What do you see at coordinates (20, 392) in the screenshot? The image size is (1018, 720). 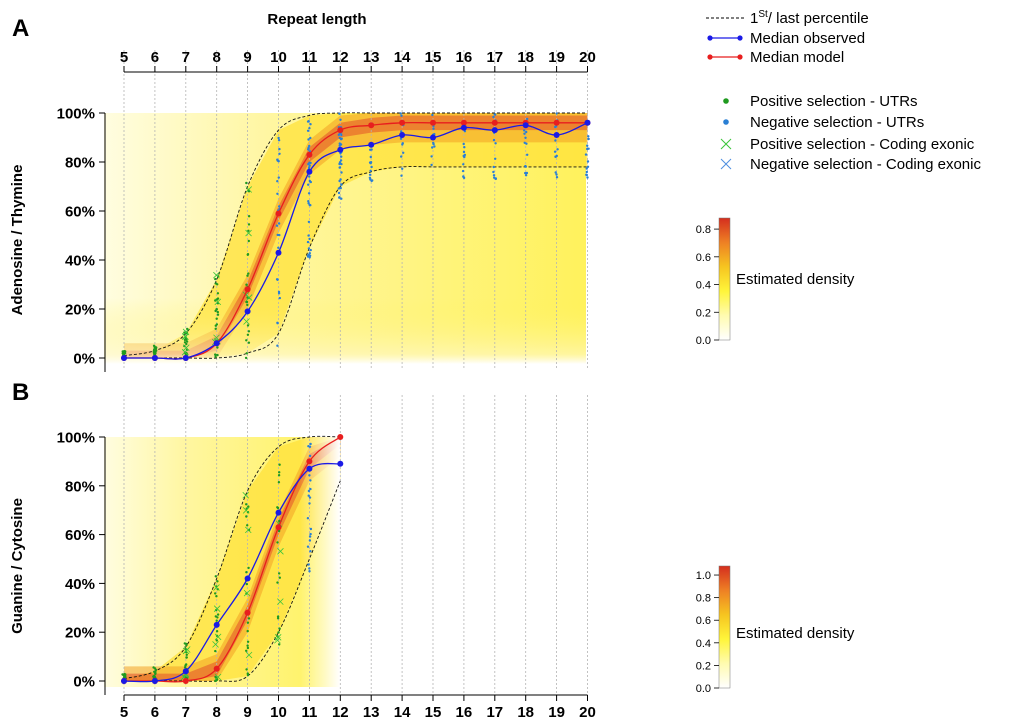 I see `panel-label-b: B` at bounding box center [20, 392].